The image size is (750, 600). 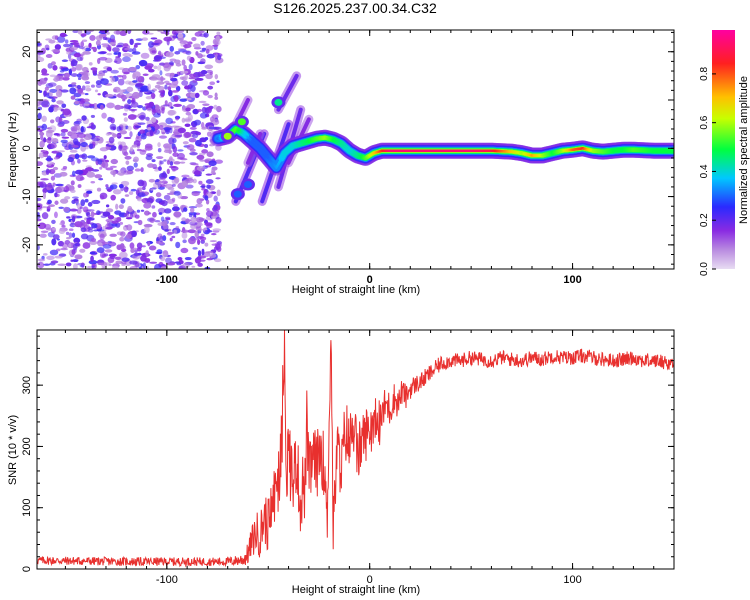 What do you see at coordinates (572, 580) in the screenshot?
I see `x-tick-label: 100` at bounding box center [572, 580].